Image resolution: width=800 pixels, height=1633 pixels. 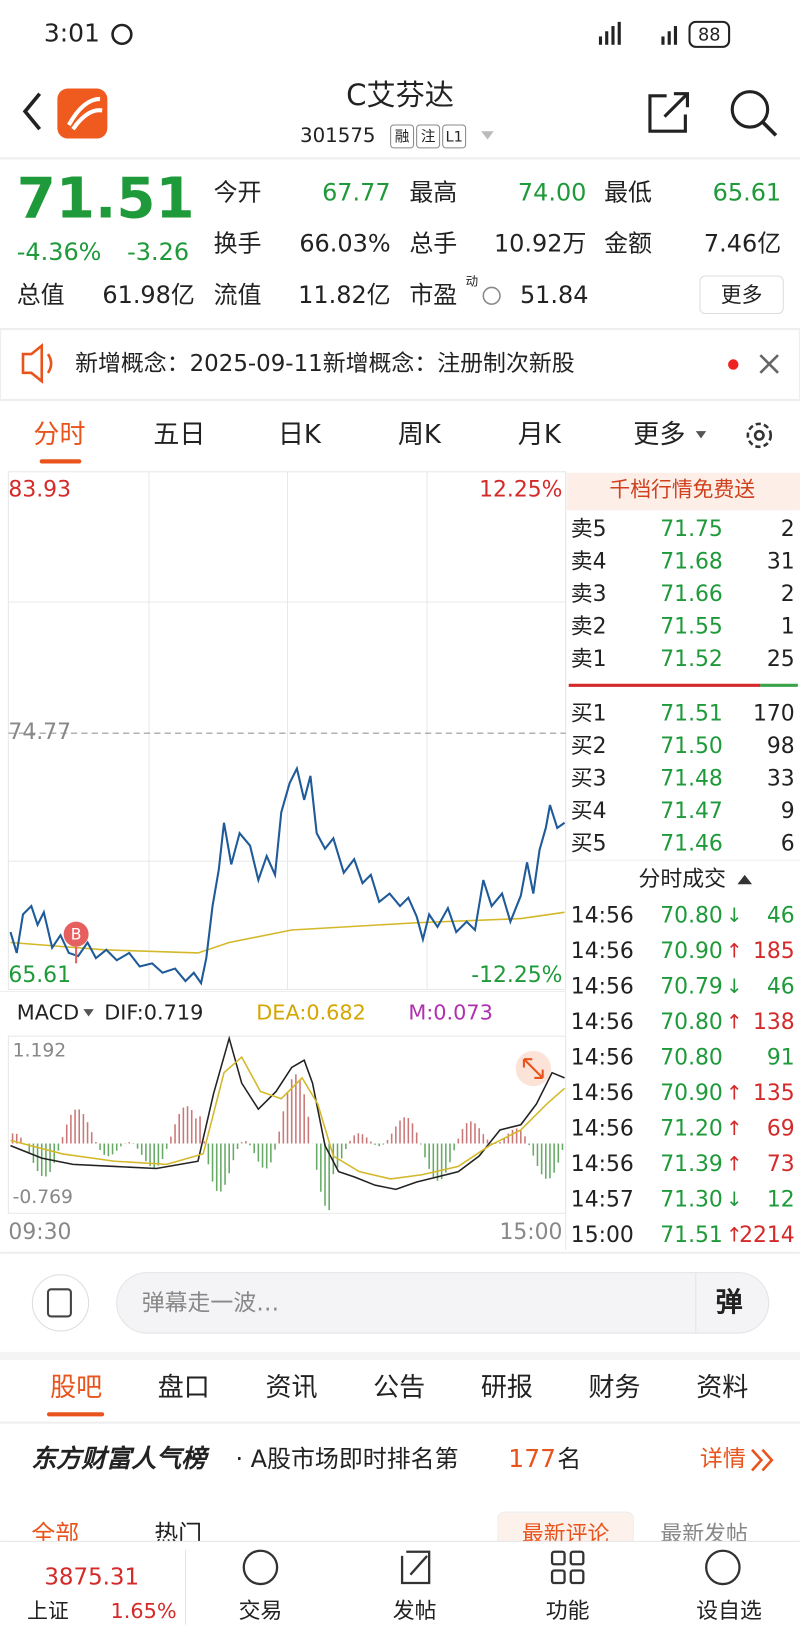 I want to click on book-label: 卖4, so click(x=589, y=562).